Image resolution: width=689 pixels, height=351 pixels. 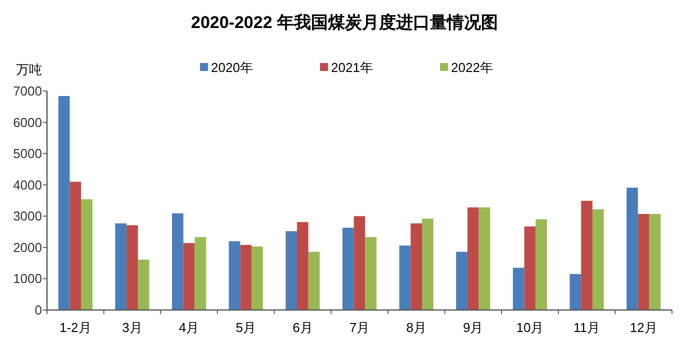 What do you see at coordinates (587, 327) in the screenshot?
I see `x-tick-label: 11月` at bounding box center [587, 327].